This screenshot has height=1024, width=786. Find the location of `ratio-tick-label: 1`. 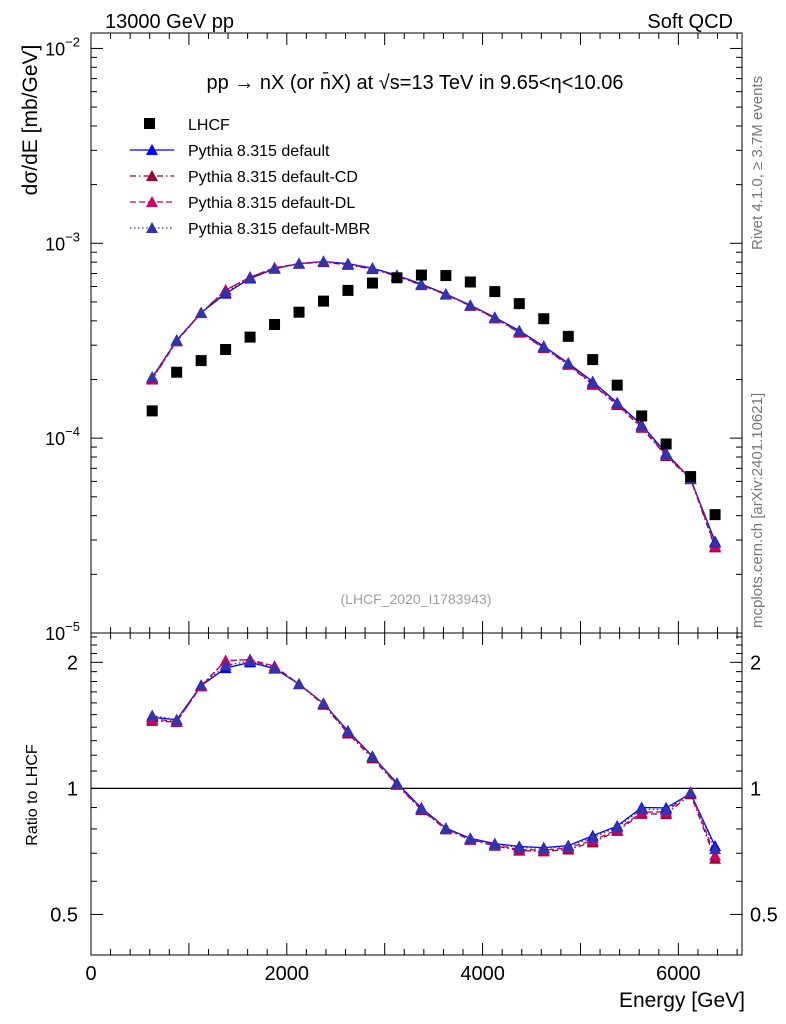

ratio-tick-label: 1 is located at coordinates (72, 789).